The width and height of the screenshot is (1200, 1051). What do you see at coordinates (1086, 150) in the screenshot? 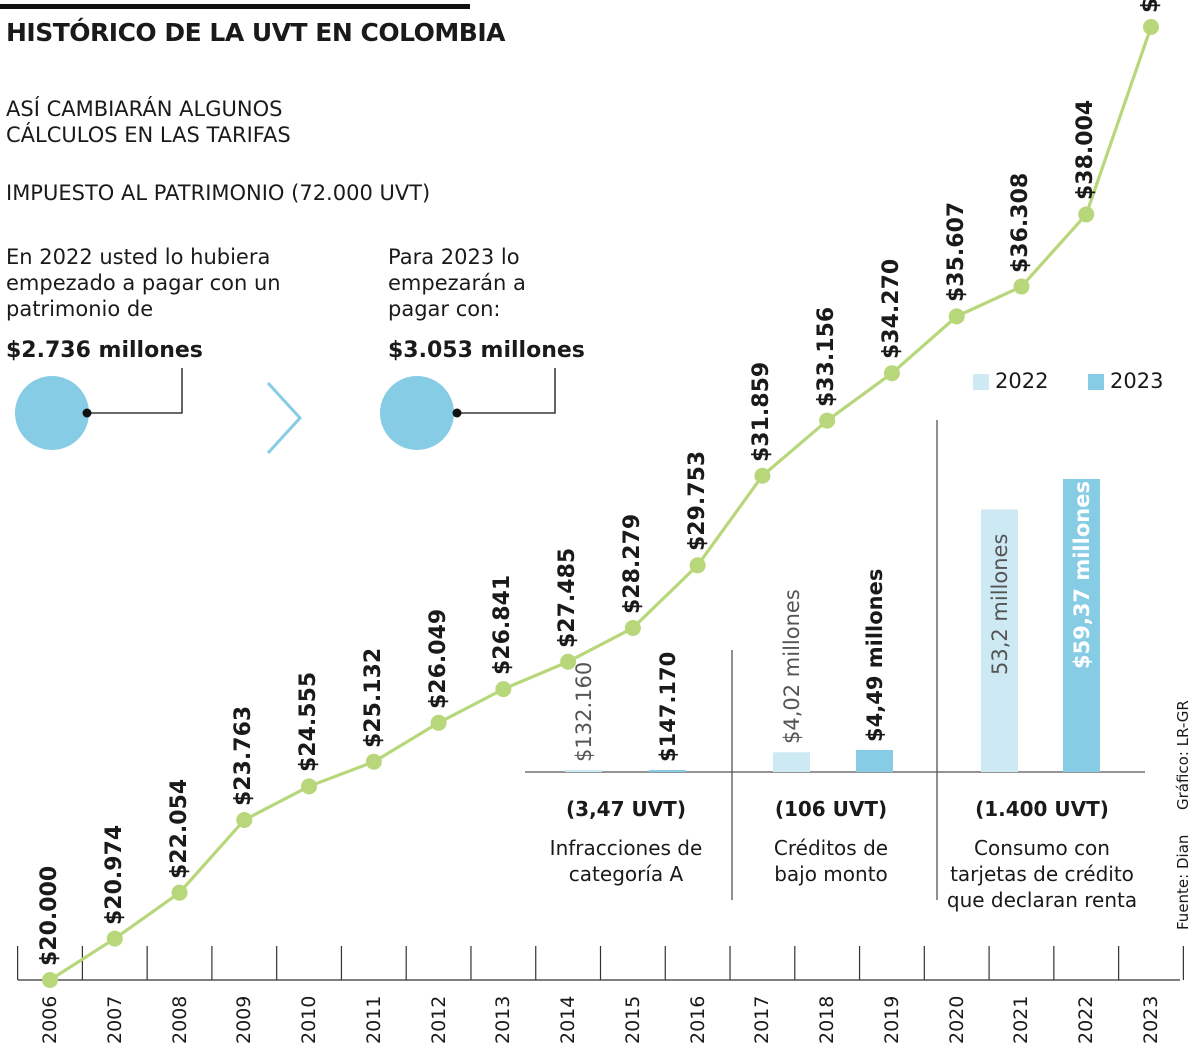
I see `data-label: $38.004` at bounding box center [1086, 150].